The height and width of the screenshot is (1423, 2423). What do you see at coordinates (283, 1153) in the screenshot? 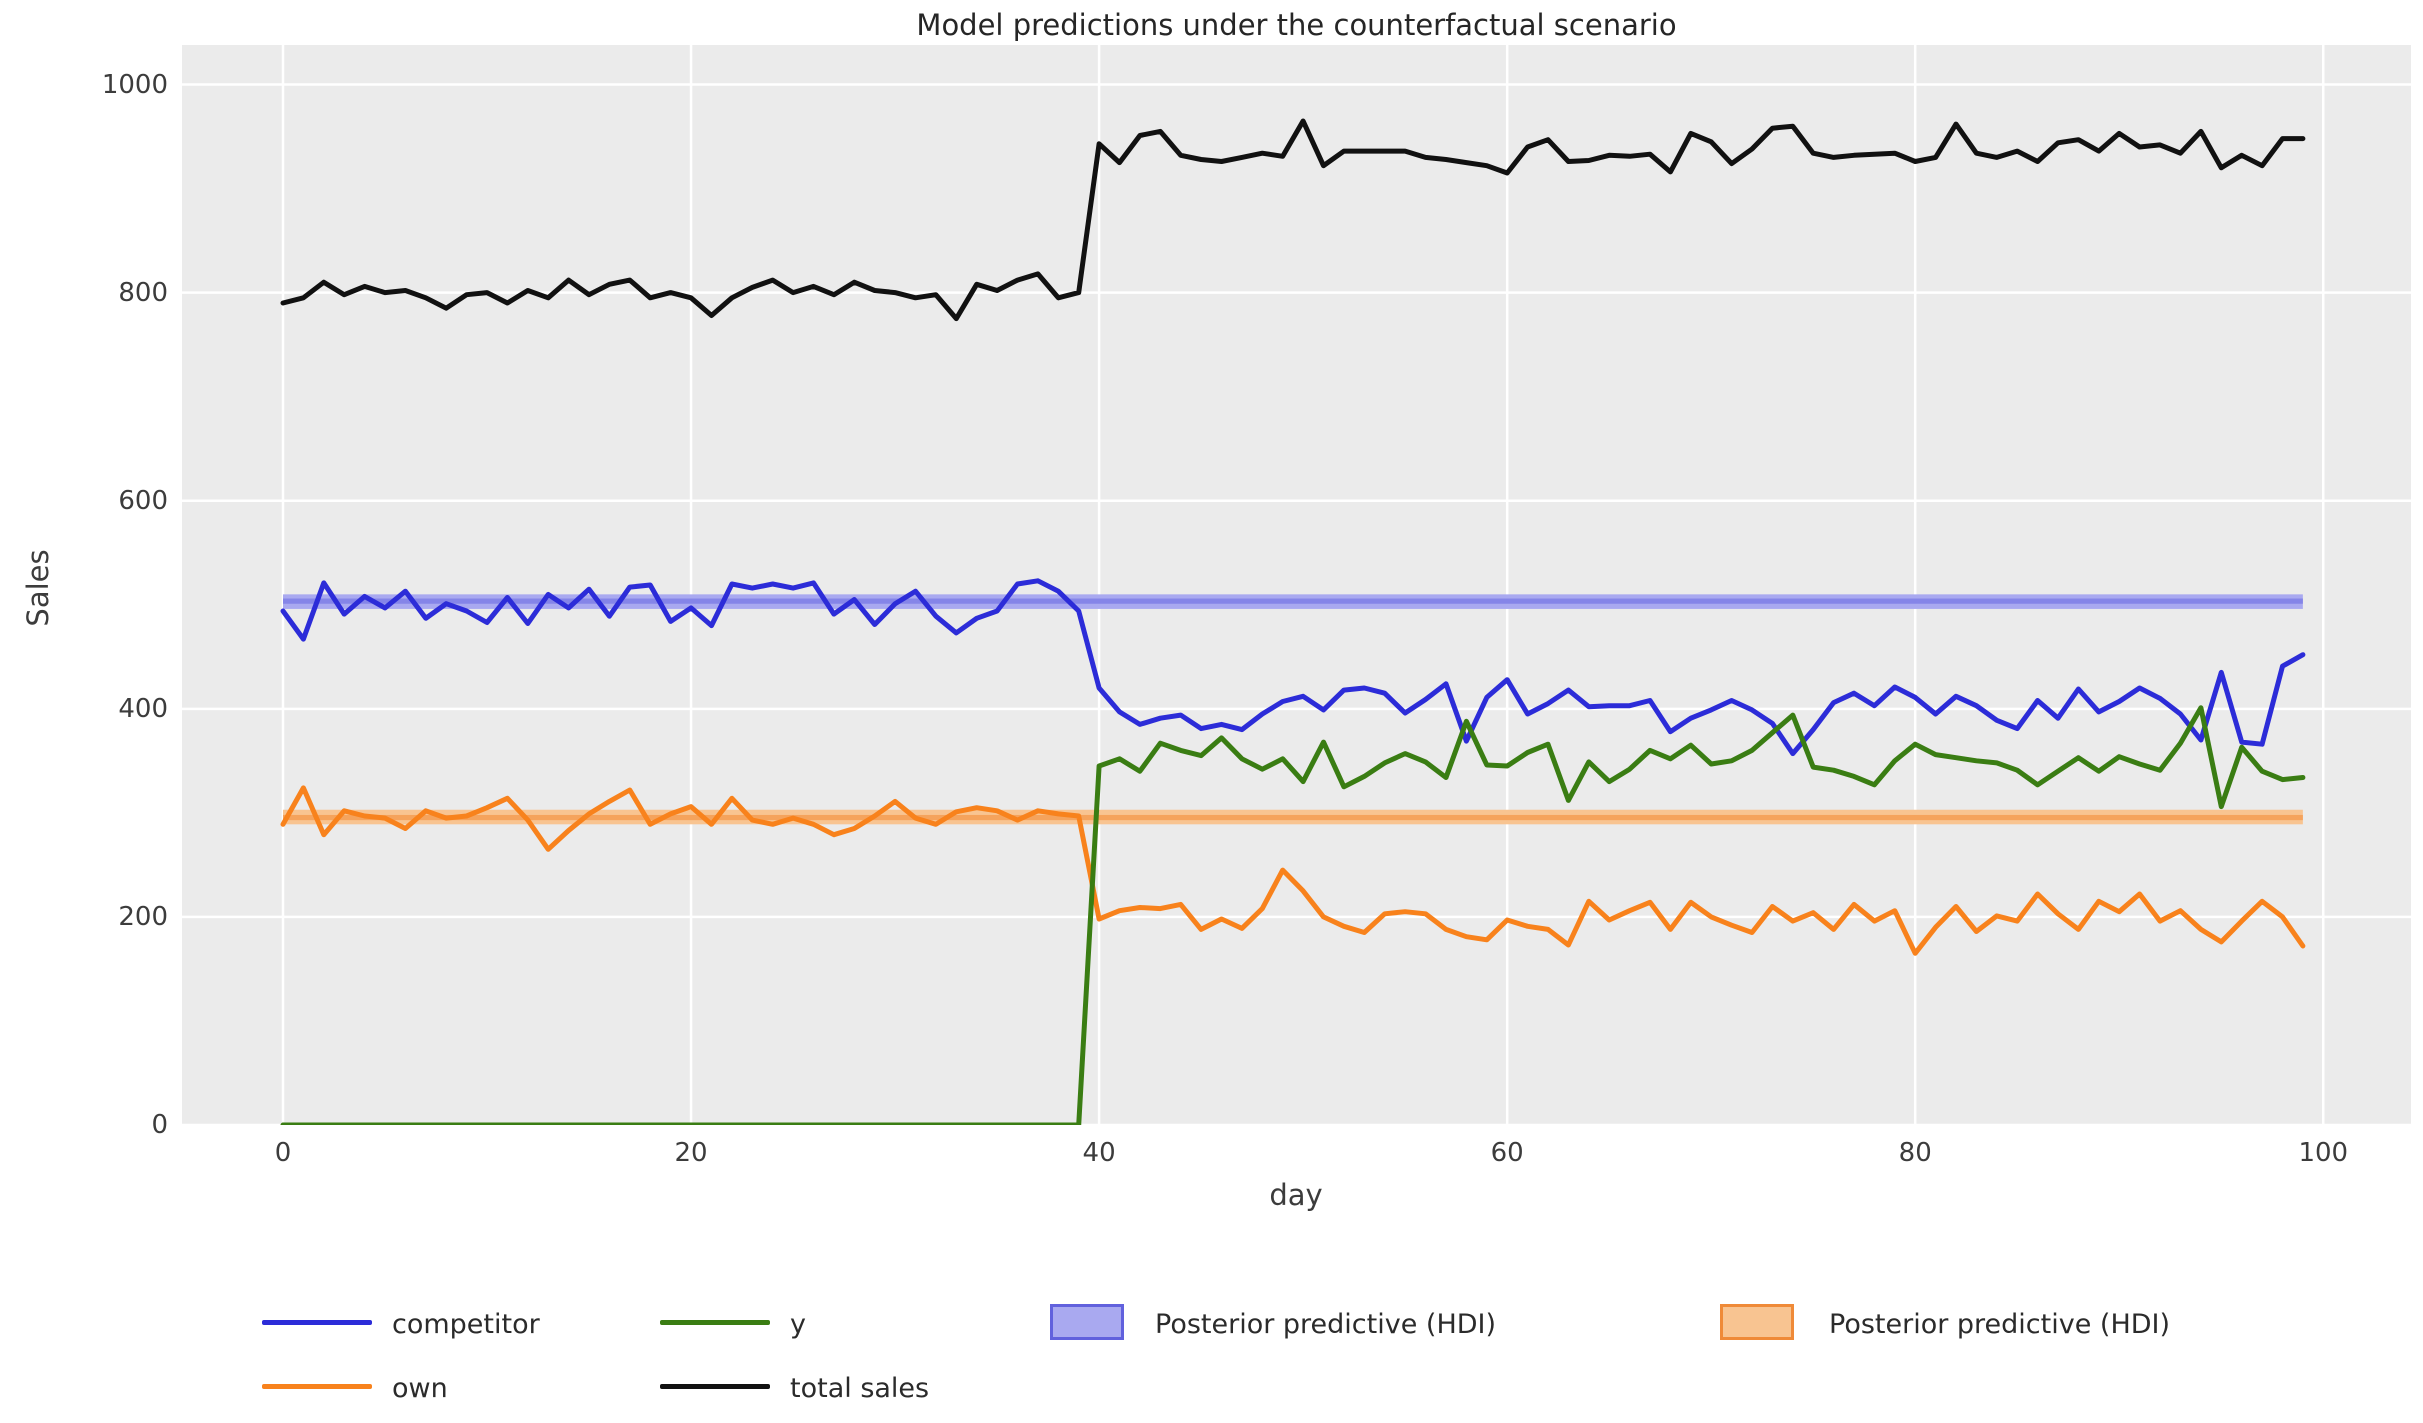
I see `x-tick-label: 0` at bounding box center [283, 1153].